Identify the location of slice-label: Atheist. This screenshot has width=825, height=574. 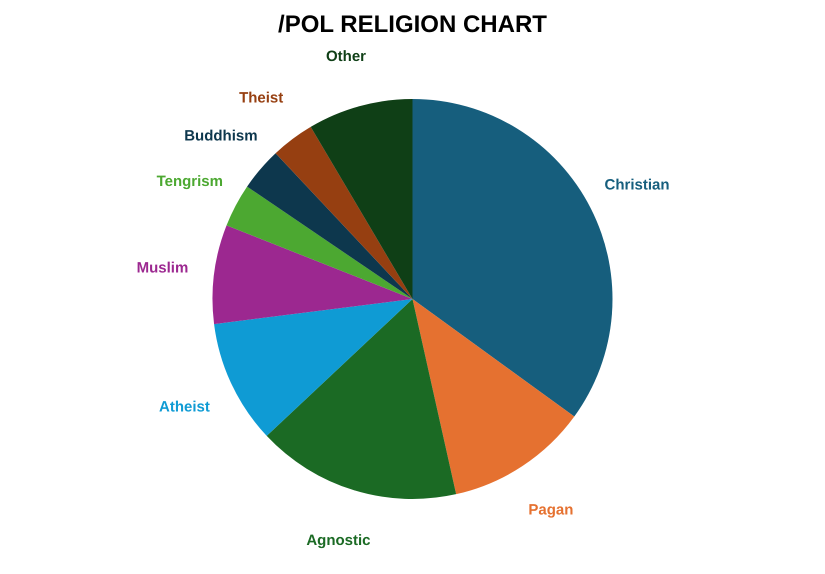
(184, 407).